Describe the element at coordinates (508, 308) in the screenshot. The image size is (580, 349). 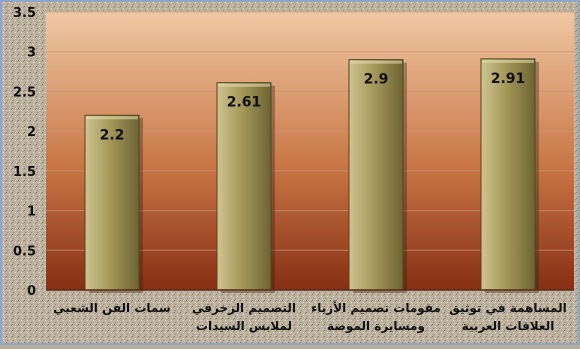
I see `x-tick-label: المساهمة في توثيق` at that location.